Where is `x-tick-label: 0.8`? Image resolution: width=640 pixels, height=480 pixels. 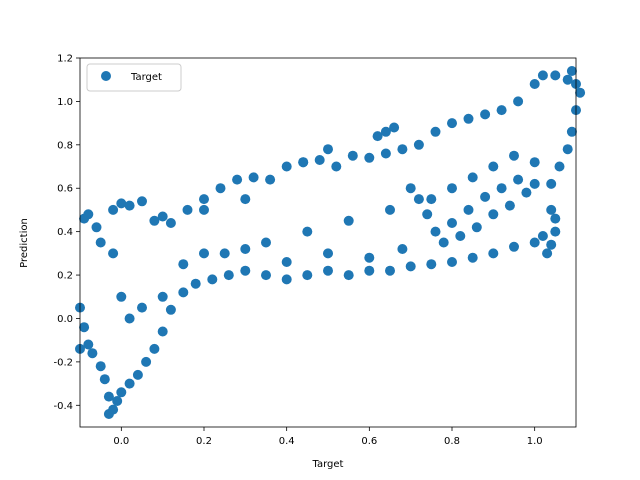
x-tick-label: 0.8 is located at coordinates (452, 441).